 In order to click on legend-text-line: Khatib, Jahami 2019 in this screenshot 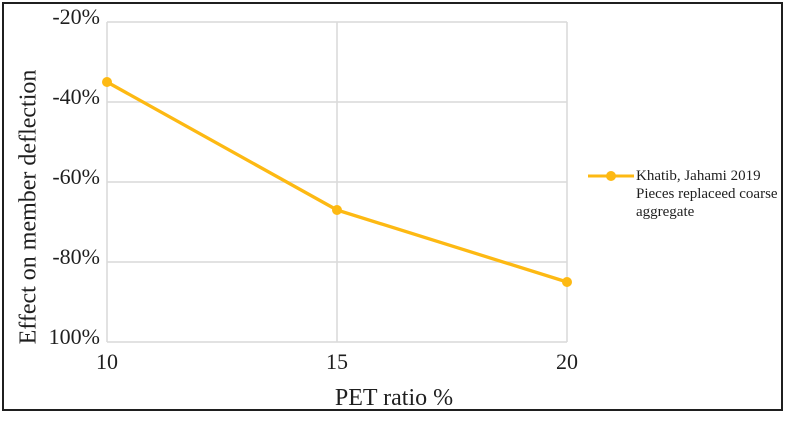, I will do `click(698, 176)`.